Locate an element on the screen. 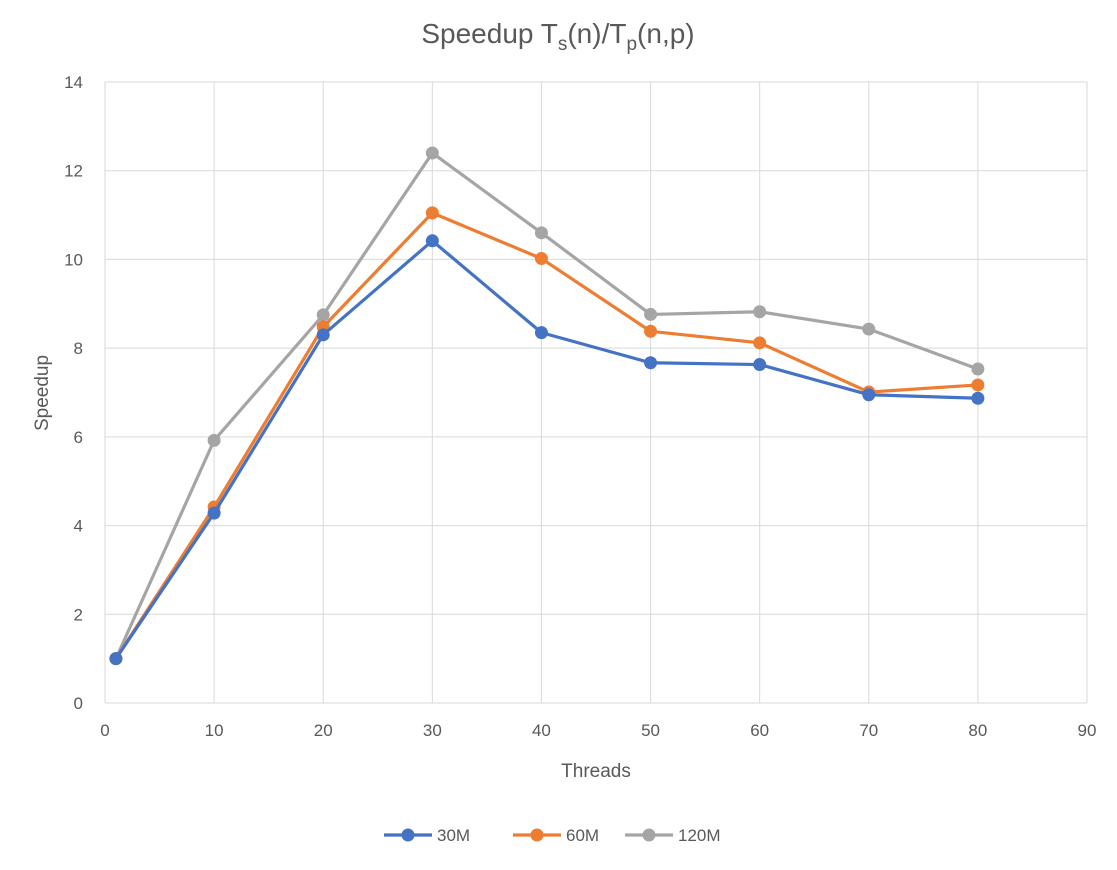  y-tick-label: 0 is located at coordinates (78, 703).